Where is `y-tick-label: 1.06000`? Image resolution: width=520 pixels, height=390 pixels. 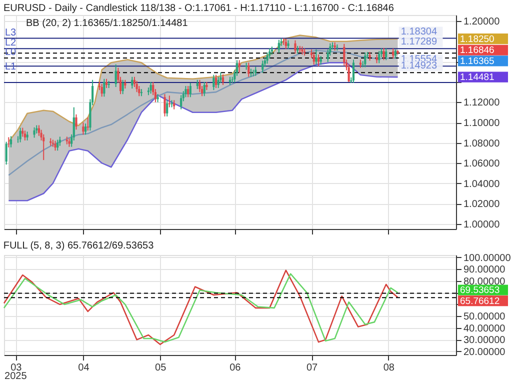
y-tick-label: 1.06000 is located at coordinates (482, 164).